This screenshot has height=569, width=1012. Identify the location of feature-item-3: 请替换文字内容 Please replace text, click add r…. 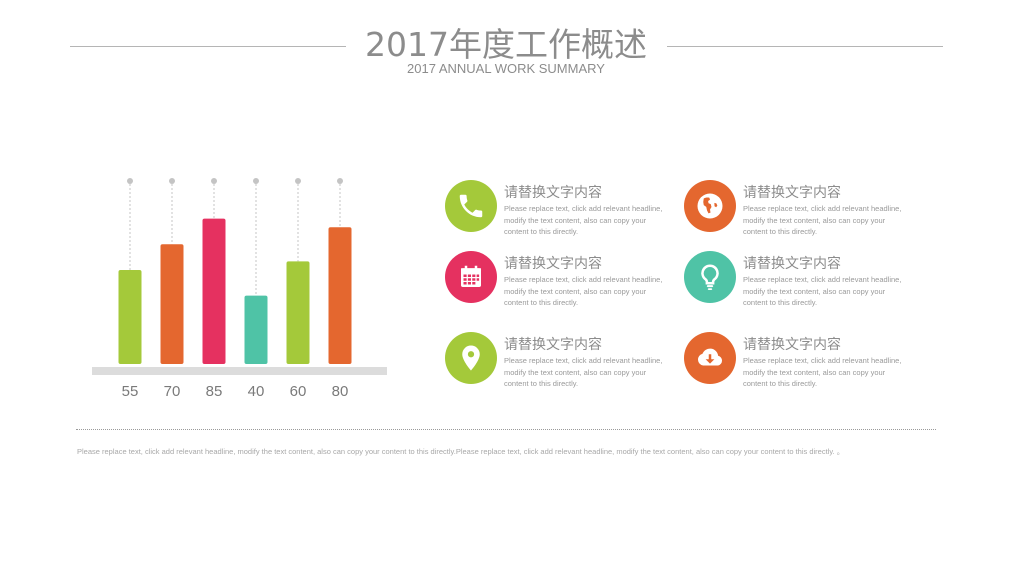
(560, 286).